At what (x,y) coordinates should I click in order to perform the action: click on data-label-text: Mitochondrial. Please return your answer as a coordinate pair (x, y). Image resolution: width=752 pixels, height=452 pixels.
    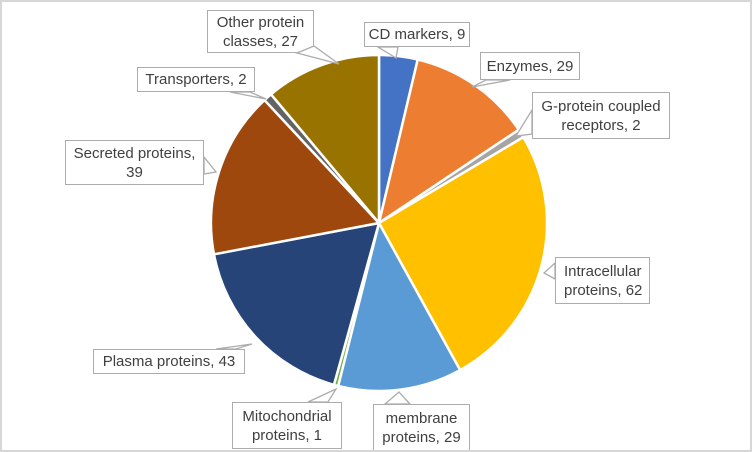
    Looking at the image, I should click on (287, 416).